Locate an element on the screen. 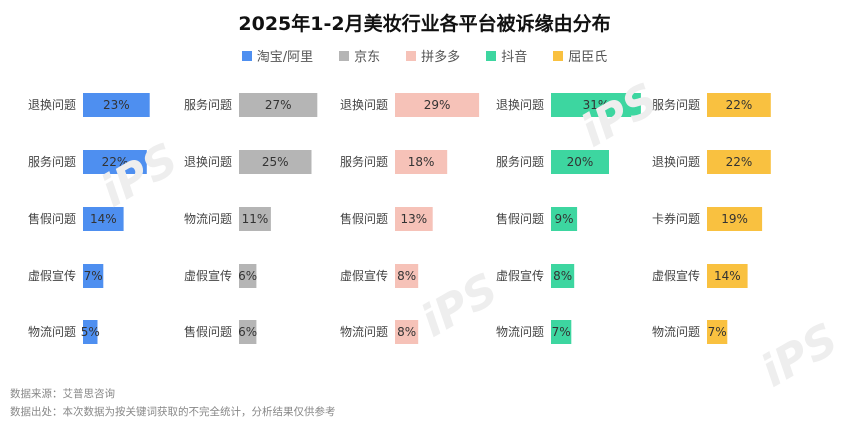  data-label: 23% is located at coordinates (116, 105).